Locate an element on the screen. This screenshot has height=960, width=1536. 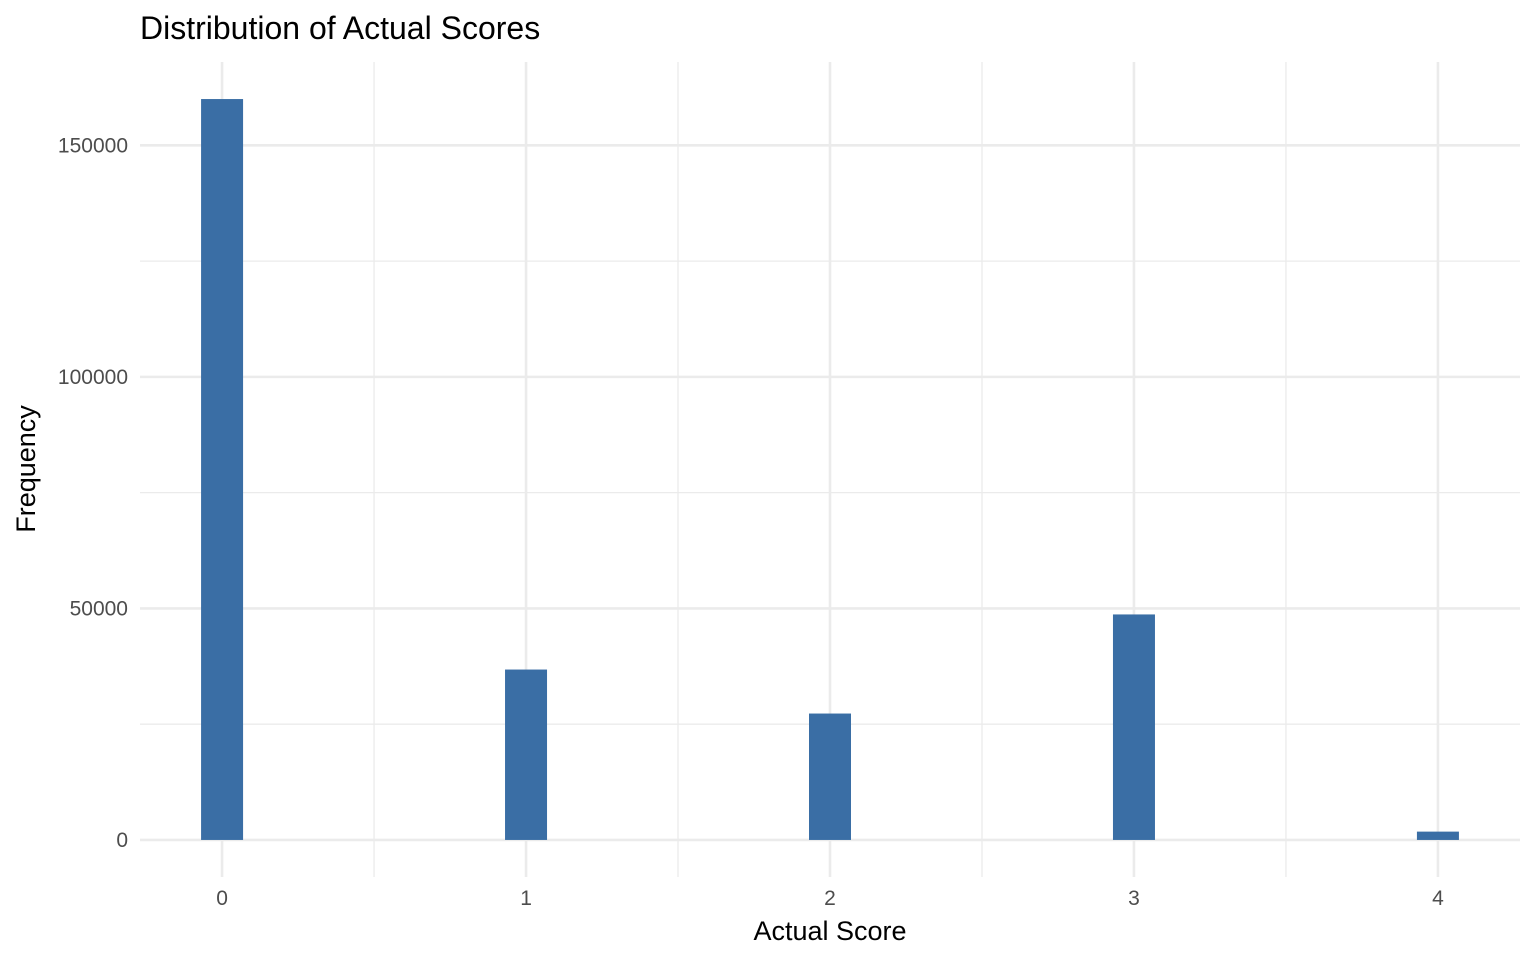
x-axis-title: Actual Score is located at coordinates (829, 931).